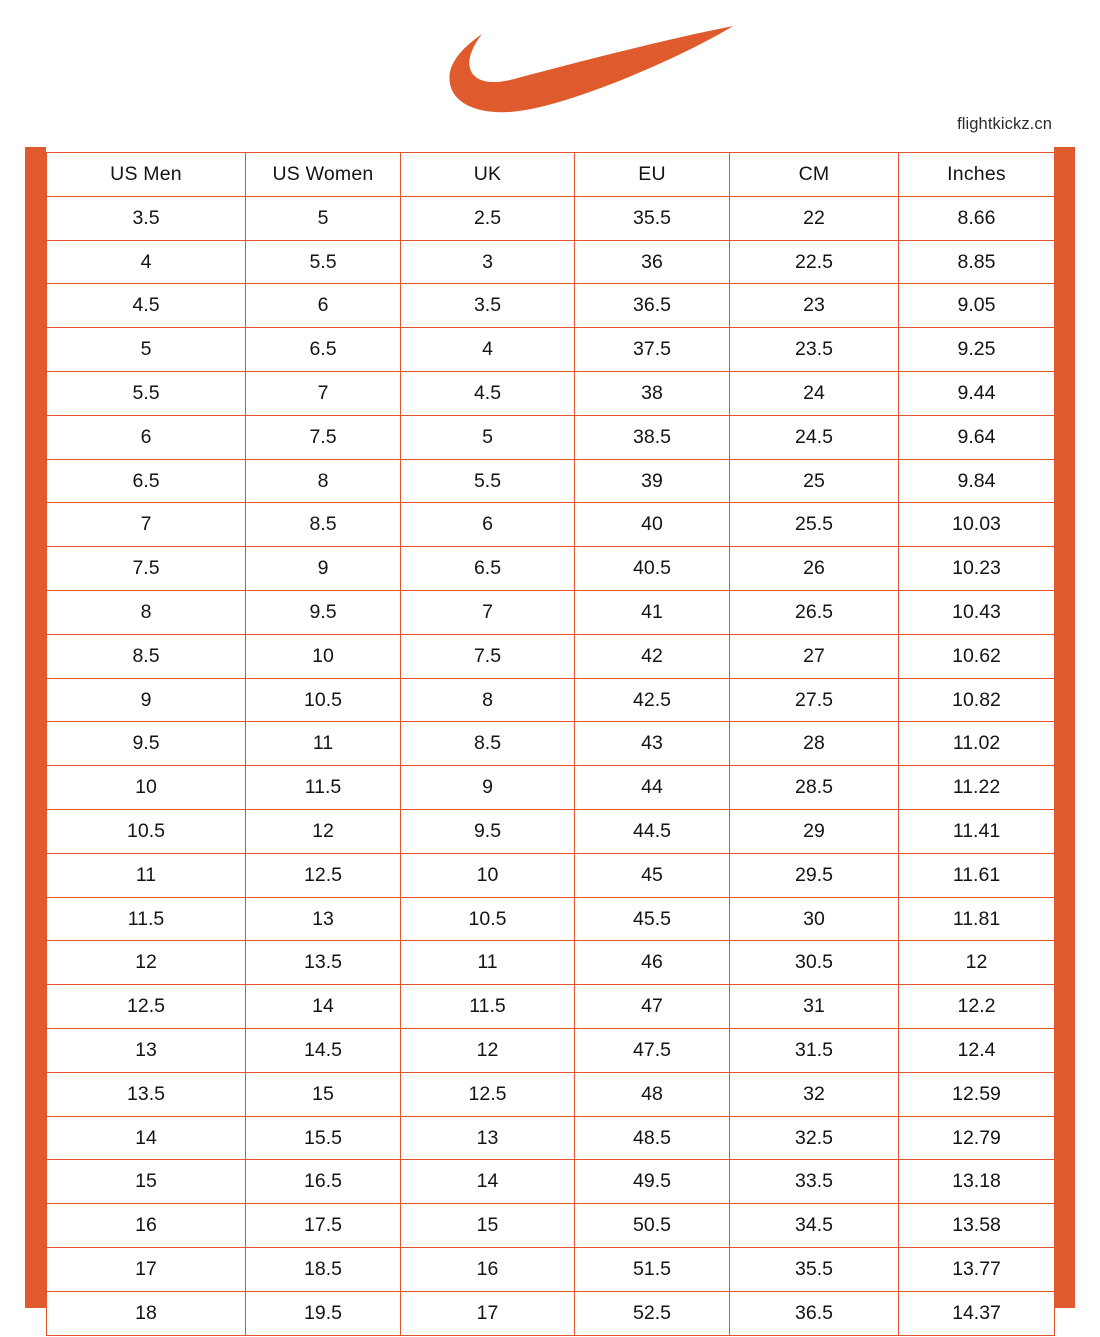 The height and width of the screenshot is (1337, 1100). What do you see at coordinates (976, 262) in the screenshot?
I see `cell-inches: 8.85` at bounding box center [976, 262].